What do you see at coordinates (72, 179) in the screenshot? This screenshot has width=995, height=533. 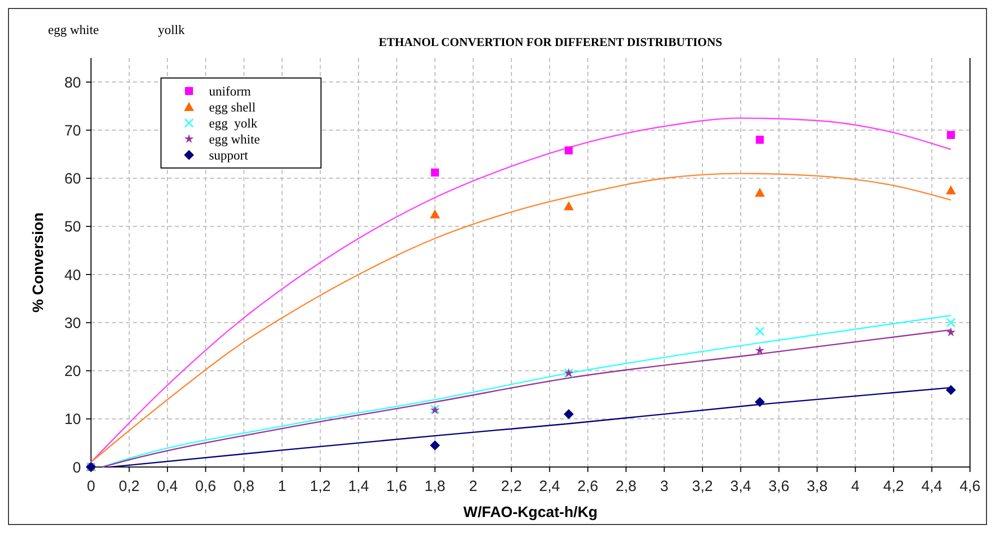 I see `y-tick-label: 60` at bounding box center [72, 179].